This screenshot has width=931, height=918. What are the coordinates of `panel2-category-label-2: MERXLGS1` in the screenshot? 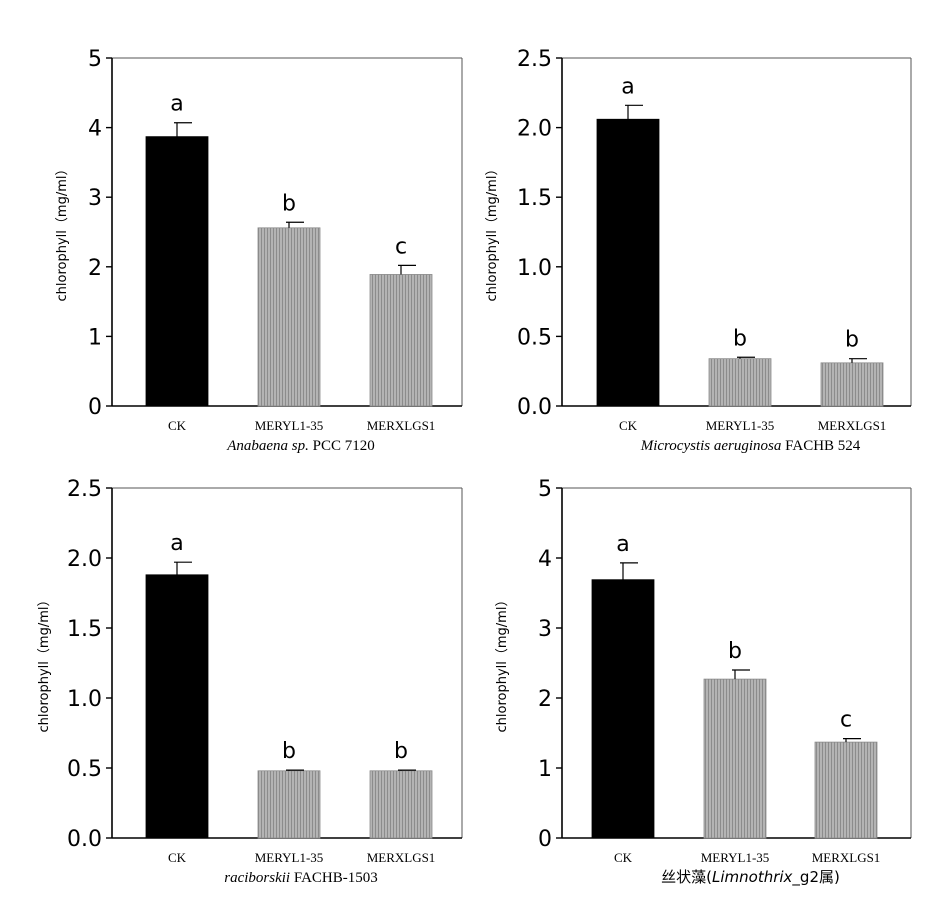 It's located at (852, 425).